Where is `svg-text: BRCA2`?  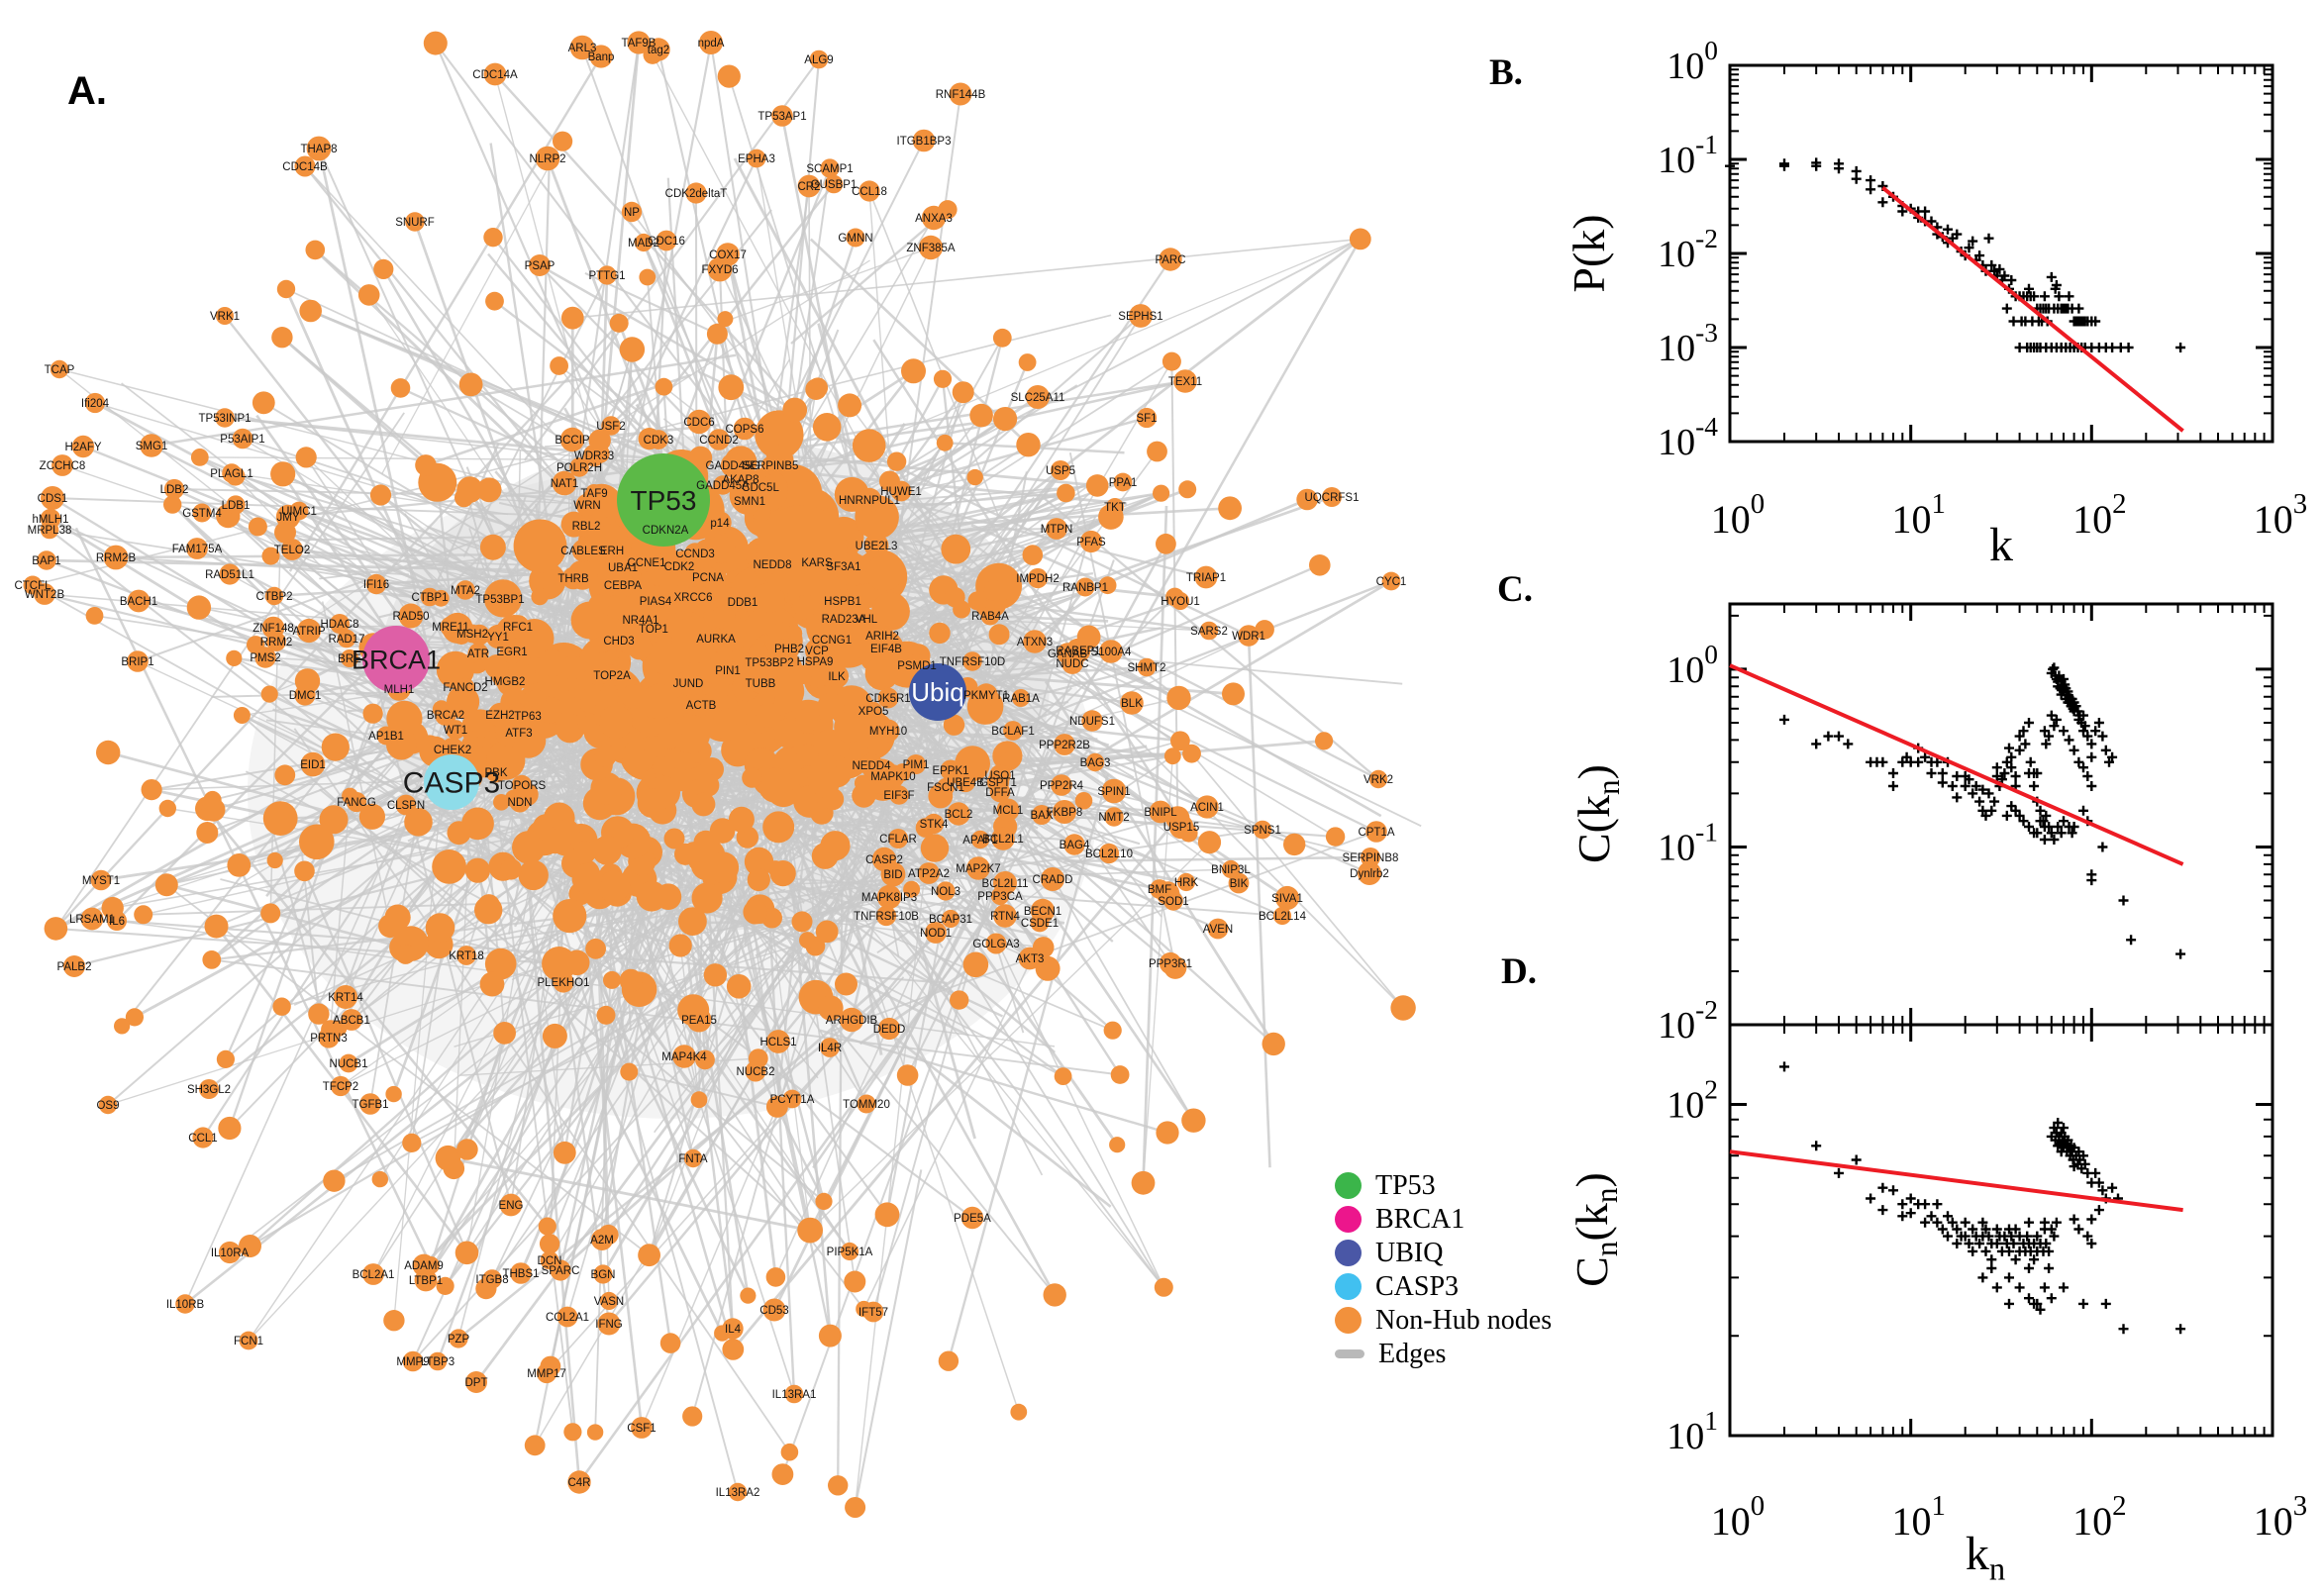 svg-text: BRCA2 is located at coordinates (446, 716).